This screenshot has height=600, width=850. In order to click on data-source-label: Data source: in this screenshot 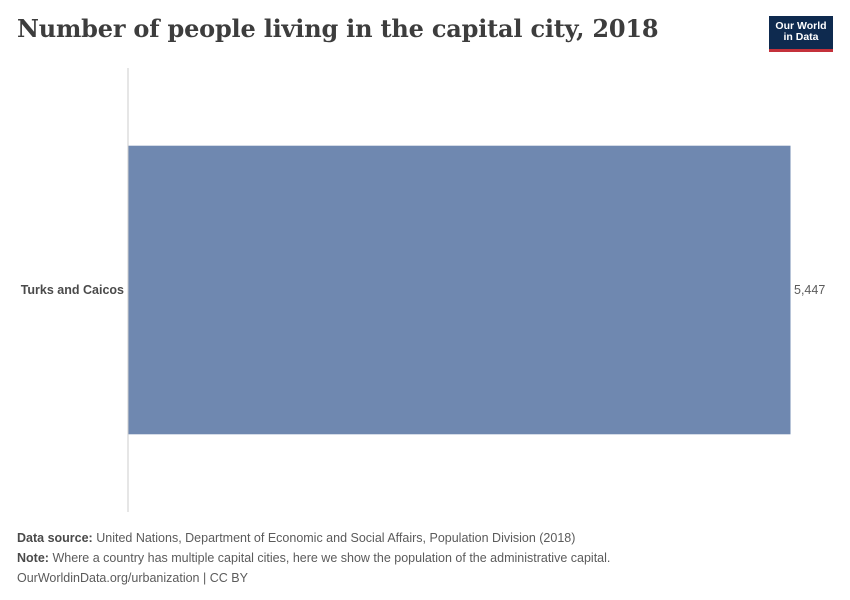, I will do `click(55, 538)`.